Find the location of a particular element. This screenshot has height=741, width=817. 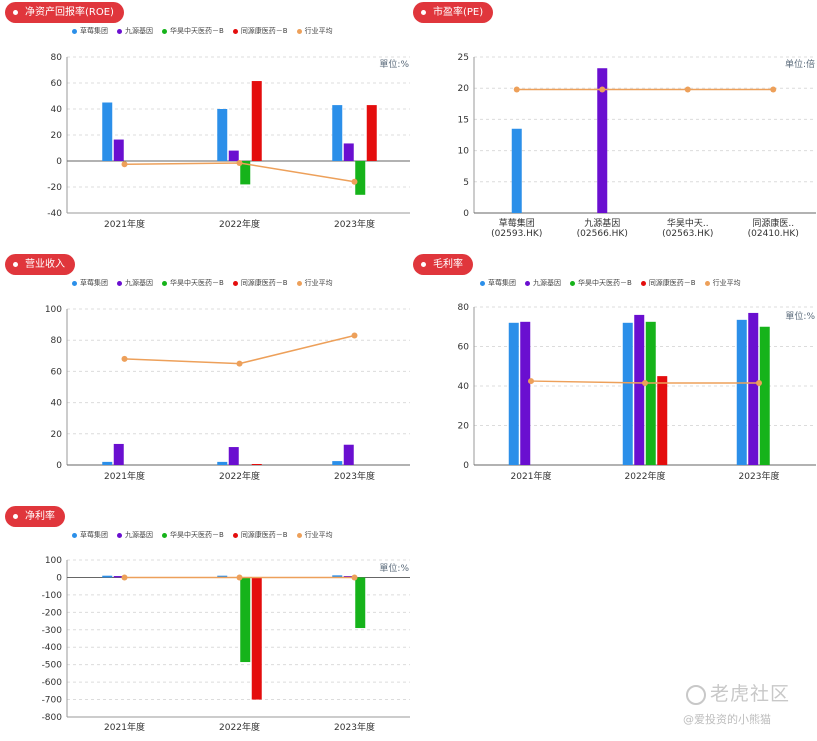

gross-chart: 0 20 40 60 80 單位:% 2021年度 2022年度 2023年度 is located at coordinates (637, 392).